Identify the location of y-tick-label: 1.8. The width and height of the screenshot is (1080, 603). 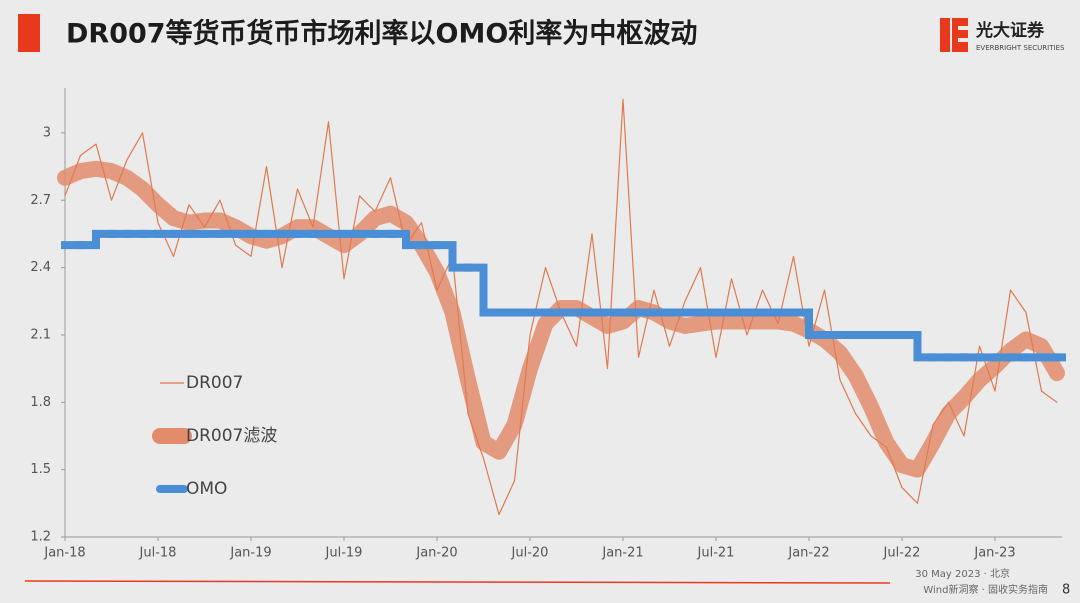
(40, 402).